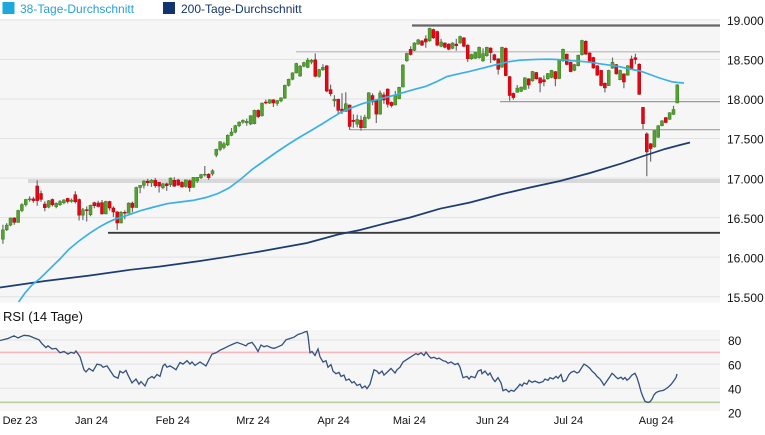 This screenshot has width=765, height=435. I want to click on svg-text: 15.500, so click(745, 298).